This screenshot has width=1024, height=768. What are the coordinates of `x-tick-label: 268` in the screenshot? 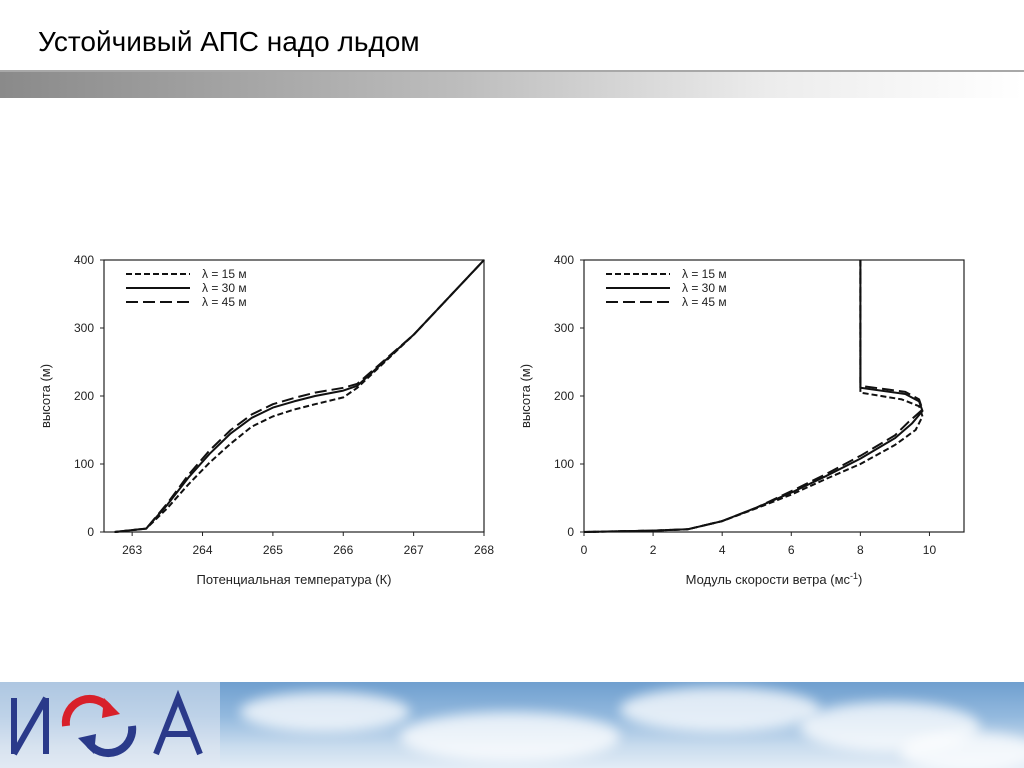 It's located at (484, 550).